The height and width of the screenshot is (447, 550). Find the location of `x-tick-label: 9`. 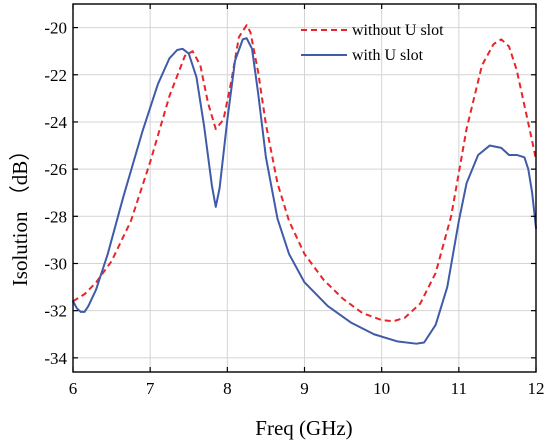

x-tick-label: 9 is located at coordinates (304, 388).